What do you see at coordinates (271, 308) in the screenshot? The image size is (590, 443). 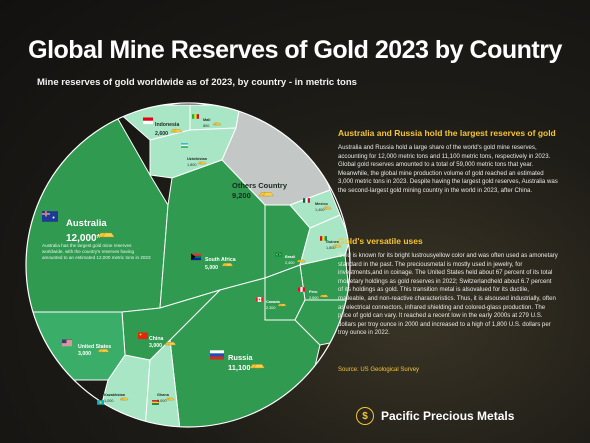 I see `canada-value: 2,300` at bounding box center [271, 308].